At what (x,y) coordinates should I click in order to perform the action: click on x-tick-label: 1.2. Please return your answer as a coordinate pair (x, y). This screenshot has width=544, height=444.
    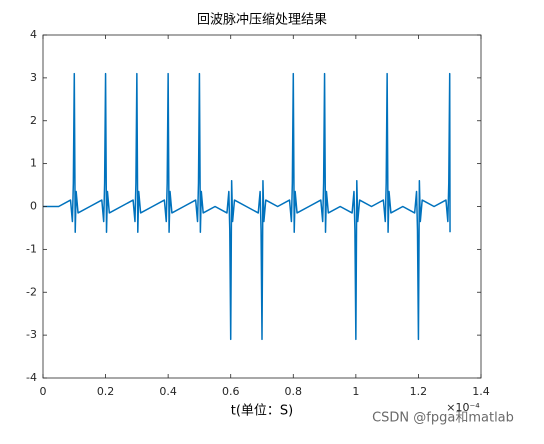
    Looking at the image, I should click on (419, 391).